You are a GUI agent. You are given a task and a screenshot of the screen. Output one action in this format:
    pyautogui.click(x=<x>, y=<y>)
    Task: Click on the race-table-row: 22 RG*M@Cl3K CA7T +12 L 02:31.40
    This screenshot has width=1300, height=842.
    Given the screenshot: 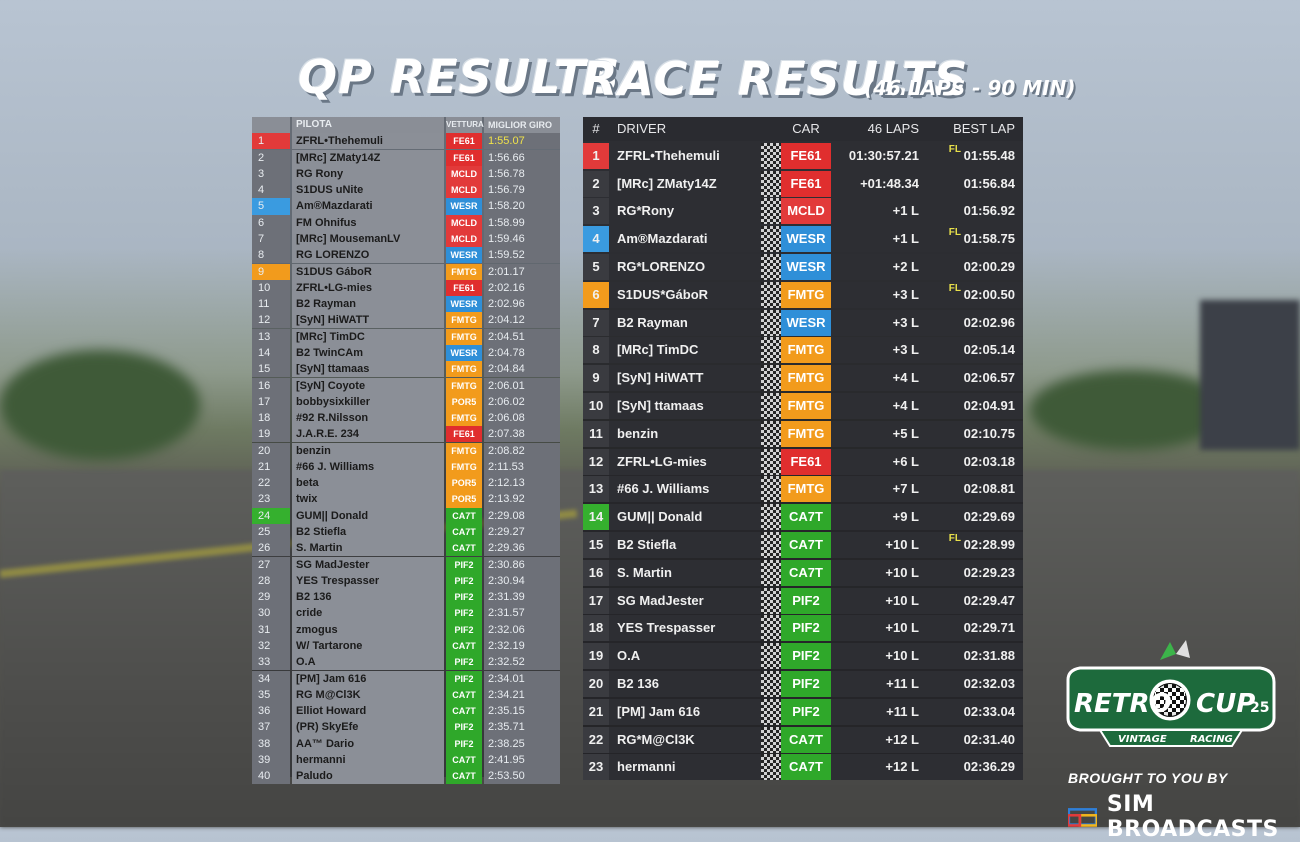 What is the action you would take?
    pyautogui.click(x=803, y=739)
    